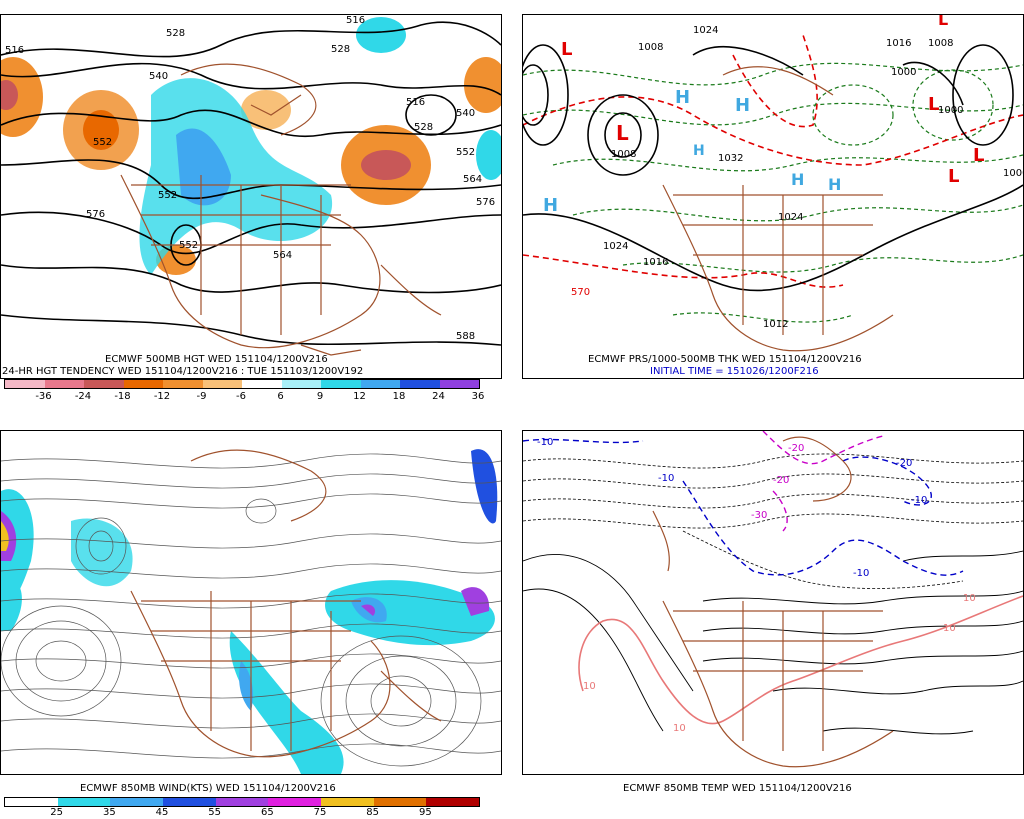 The image size is (1024, 819). Describe the element at coordinates (216, 359) in the screenshot. I see `panel-caption: ECMWF 500MB HGT WED 151104/1200V216` at that location.